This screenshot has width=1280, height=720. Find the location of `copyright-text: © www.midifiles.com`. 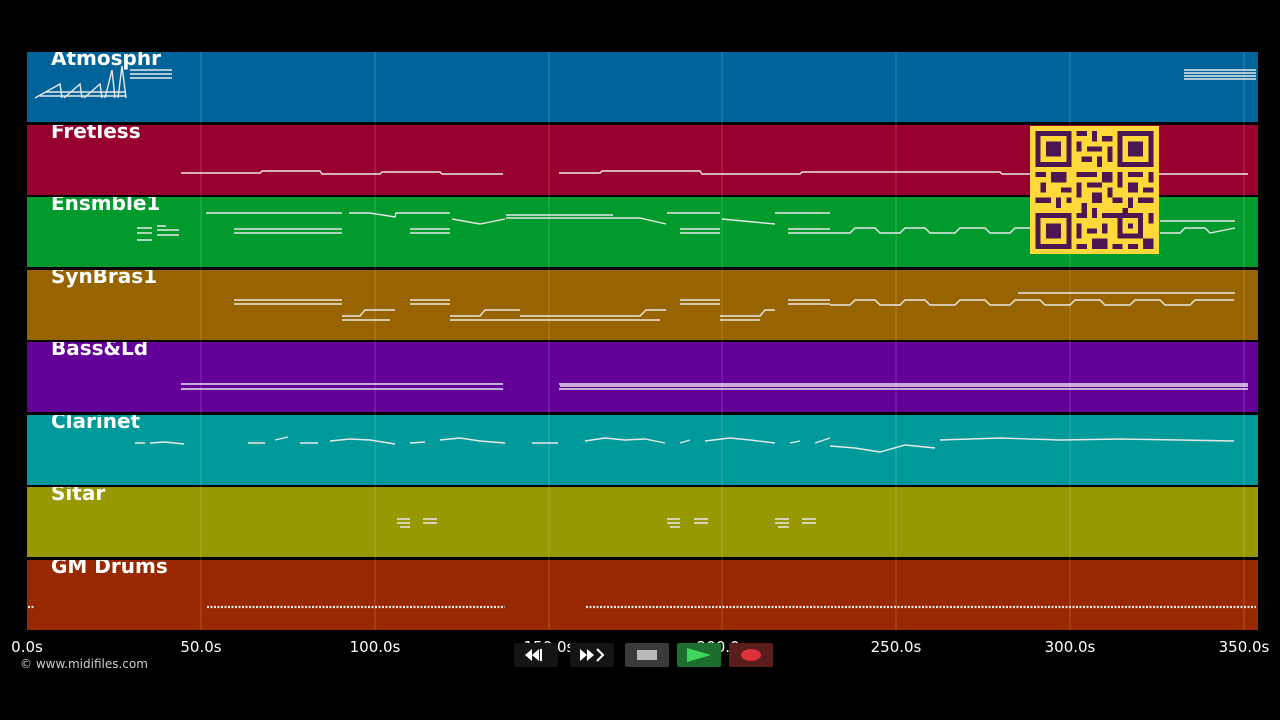

copyright-text: © www.midifiles.com is located at coordinates (84, 664).